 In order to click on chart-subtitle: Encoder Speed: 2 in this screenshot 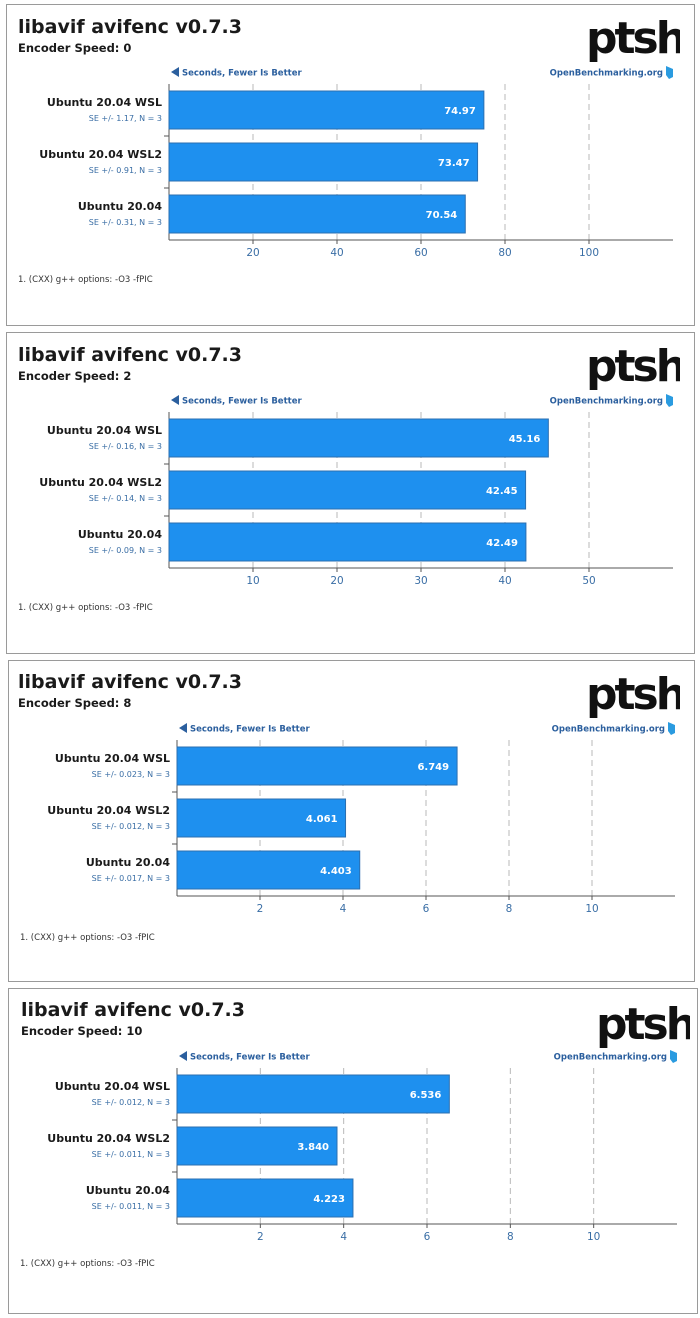, I will do `click(75, 376)`.